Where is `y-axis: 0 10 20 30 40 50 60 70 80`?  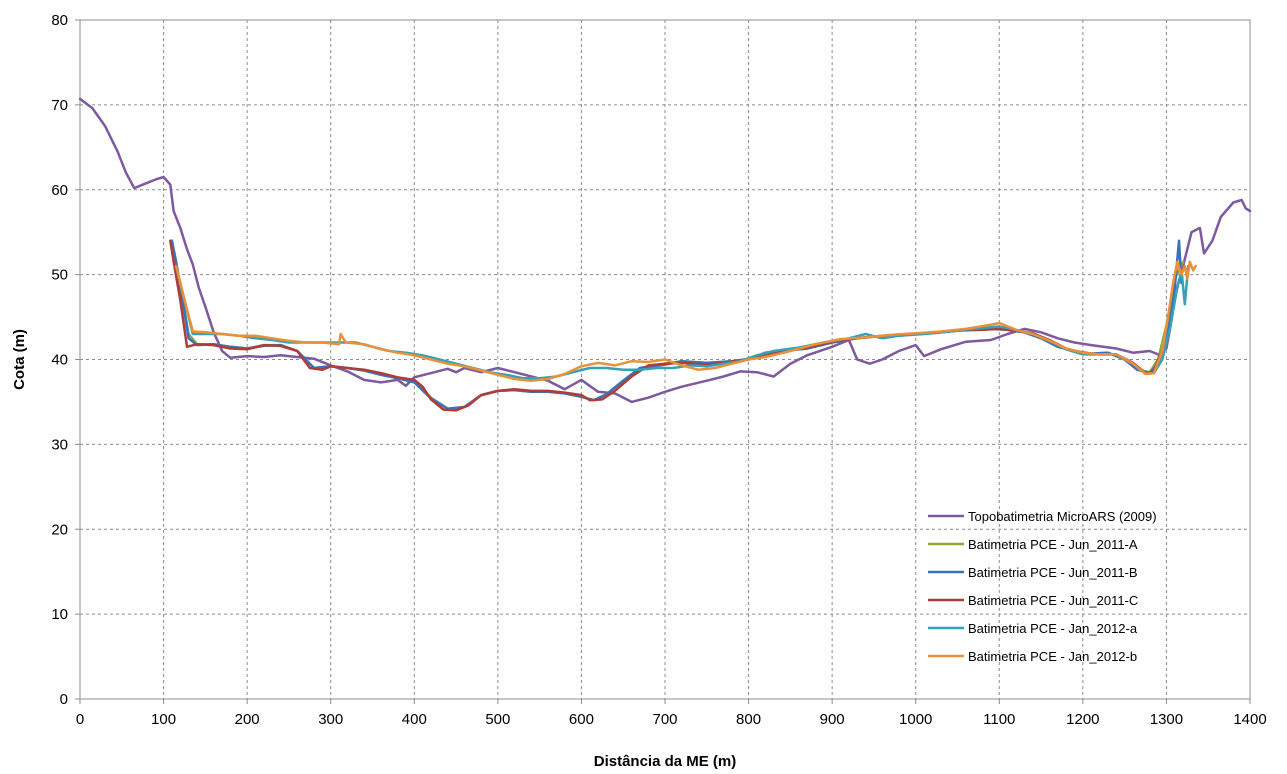 y-axis: 0 10 20 30 40 50 60 70 80 is located at coordinates (65, 360).